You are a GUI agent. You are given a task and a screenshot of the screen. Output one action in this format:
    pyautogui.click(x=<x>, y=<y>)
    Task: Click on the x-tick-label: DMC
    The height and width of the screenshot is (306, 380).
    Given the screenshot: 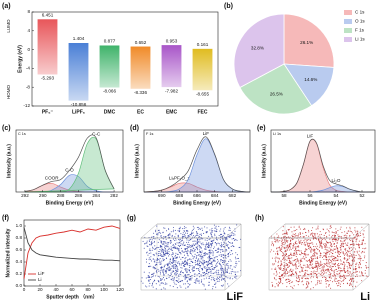 What is the action you would take?
    pyautogui.click(x=110, y=112)
    